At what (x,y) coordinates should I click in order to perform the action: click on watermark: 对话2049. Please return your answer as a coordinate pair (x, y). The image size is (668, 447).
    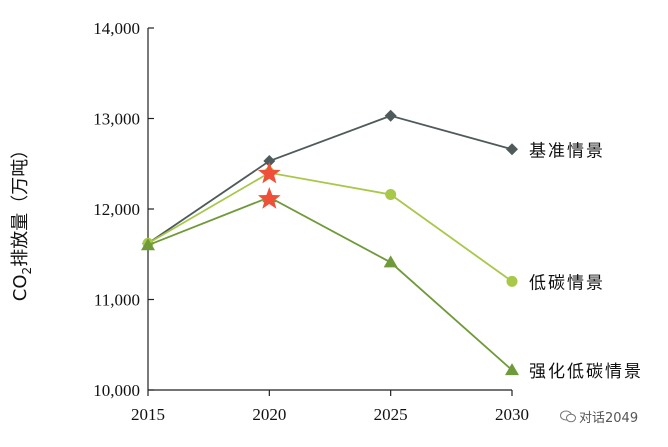
    Looking at the image, I should click on (599, 416).